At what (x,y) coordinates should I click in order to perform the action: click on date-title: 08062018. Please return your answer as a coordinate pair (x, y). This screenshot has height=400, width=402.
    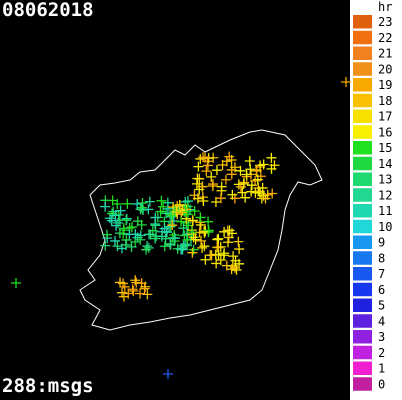
    Looking at the image, I should click on (48, 10).